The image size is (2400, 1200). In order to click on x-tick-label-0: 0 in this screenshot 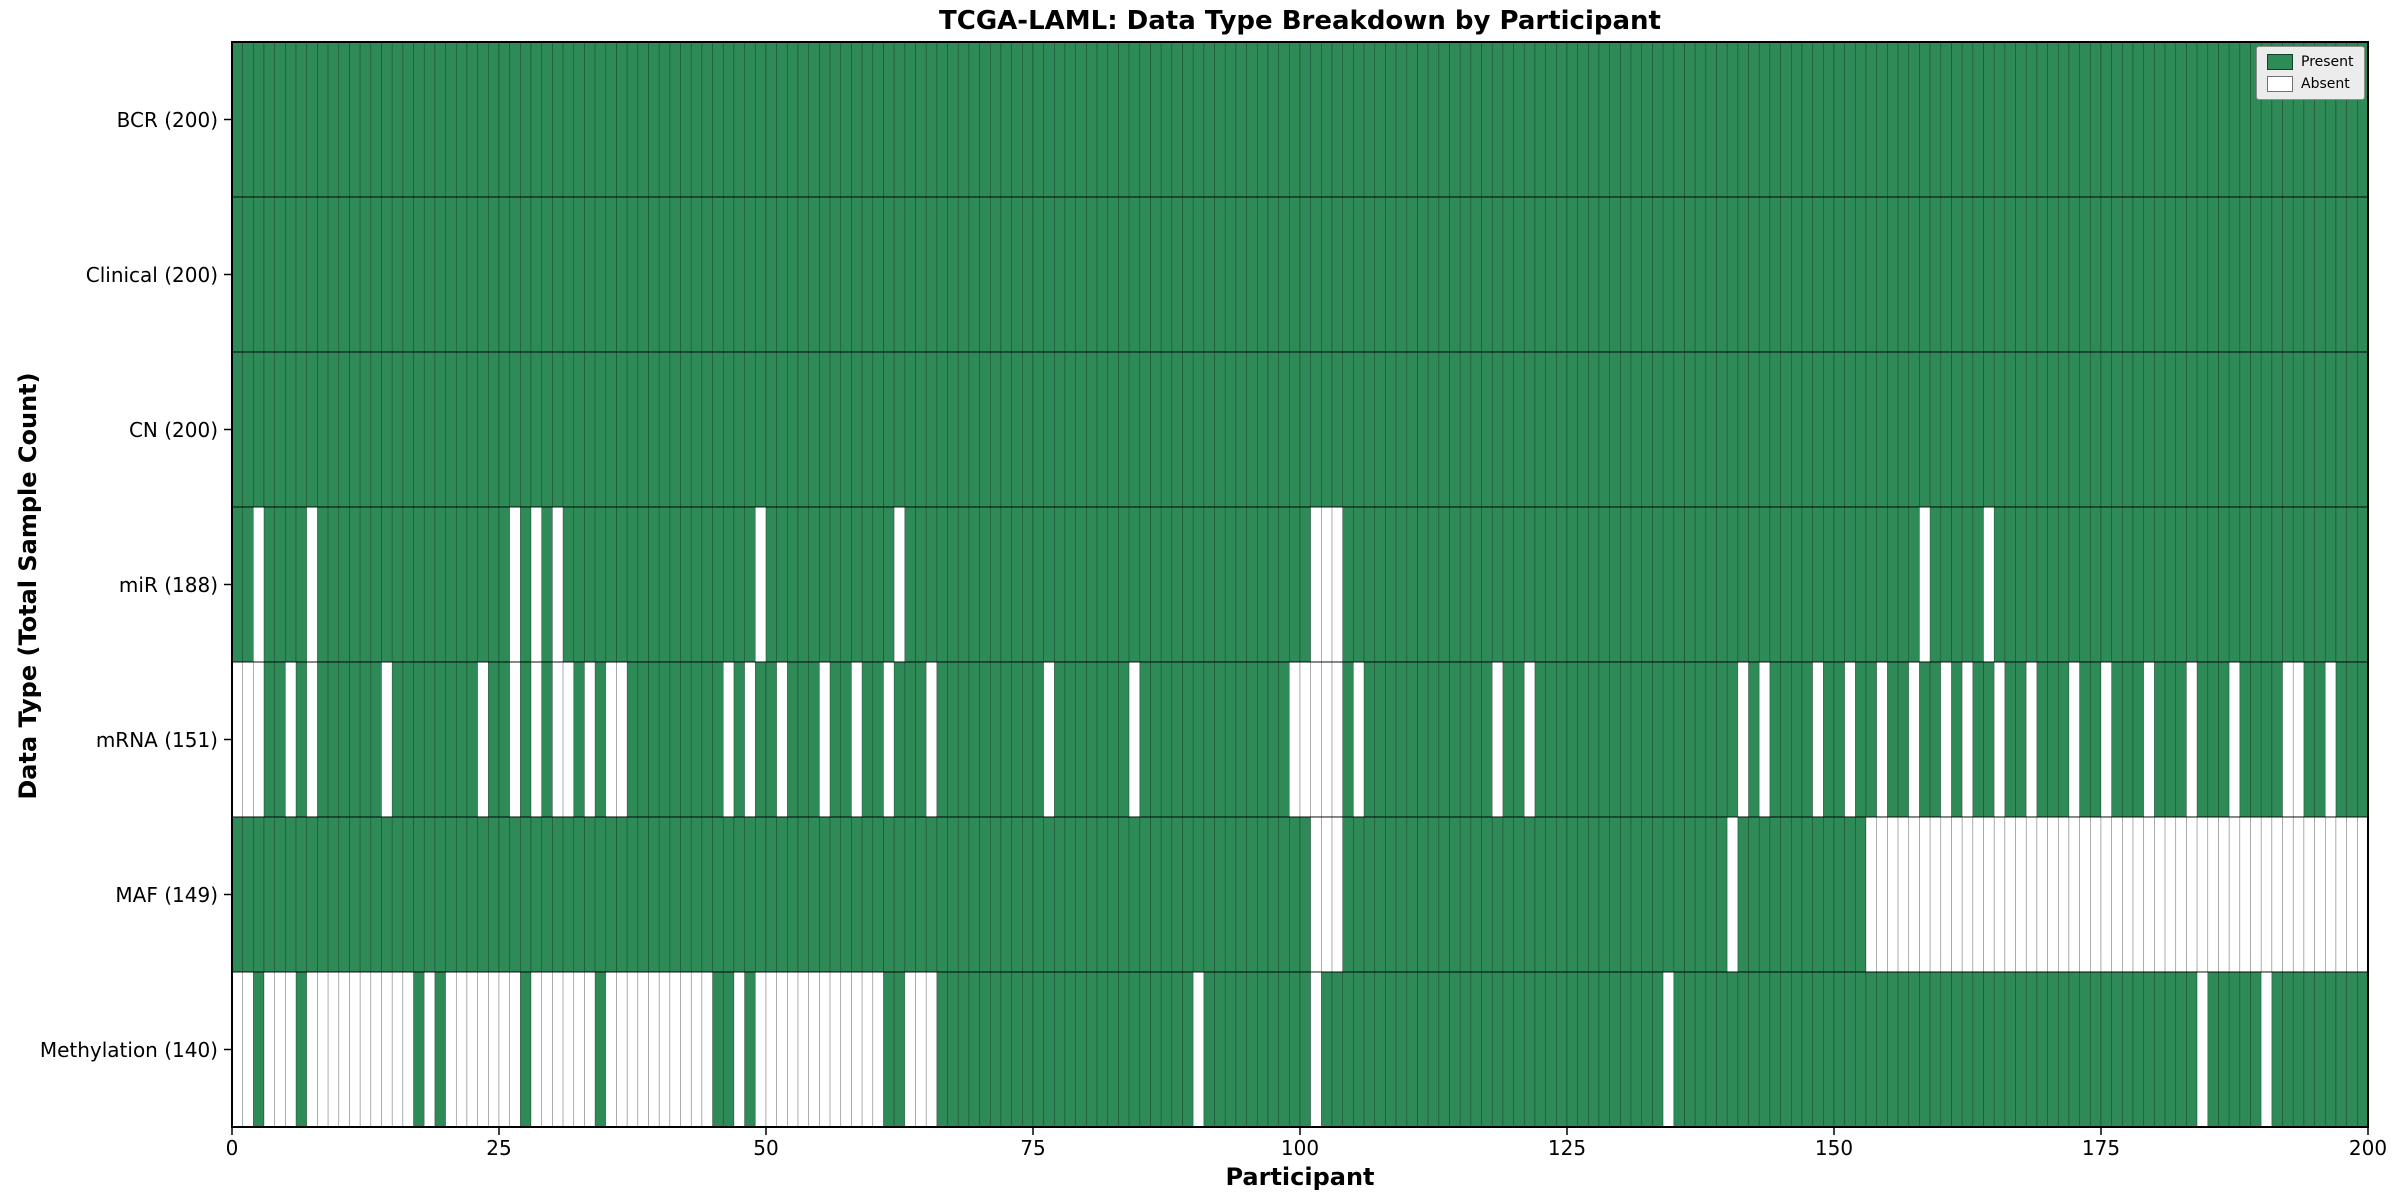, I will do `click(232, 1148)`.